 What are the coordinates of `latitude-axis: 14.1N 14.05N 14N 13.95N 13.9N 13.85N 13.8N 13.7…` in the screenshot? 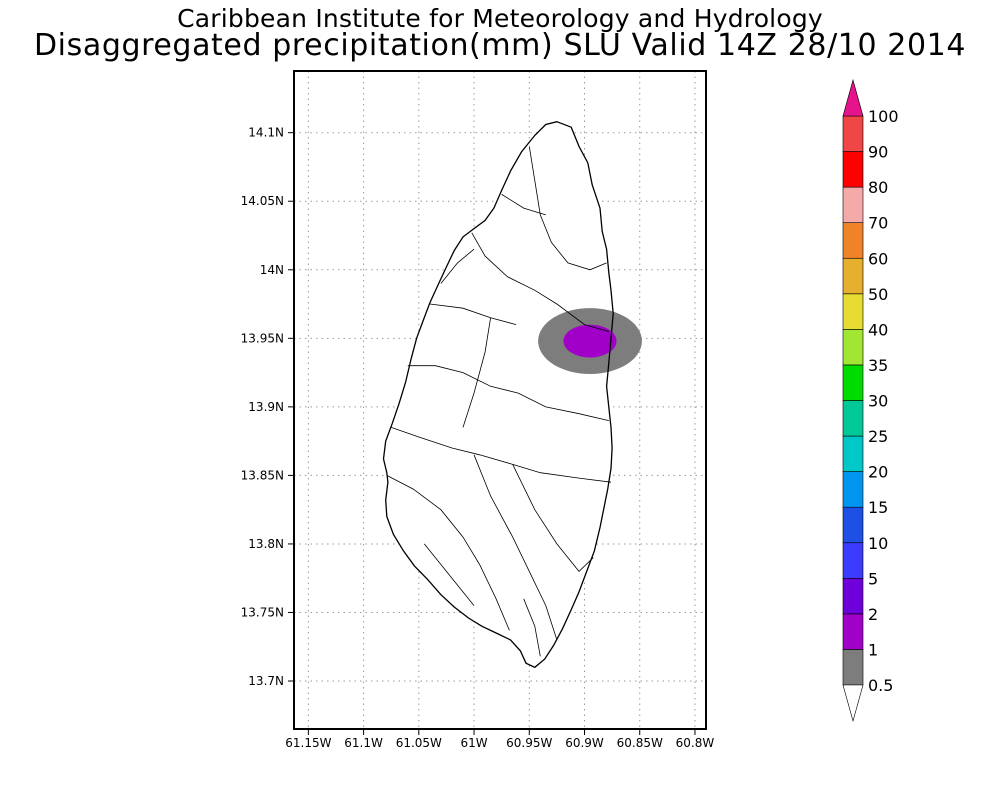 It's located at (267, 407).